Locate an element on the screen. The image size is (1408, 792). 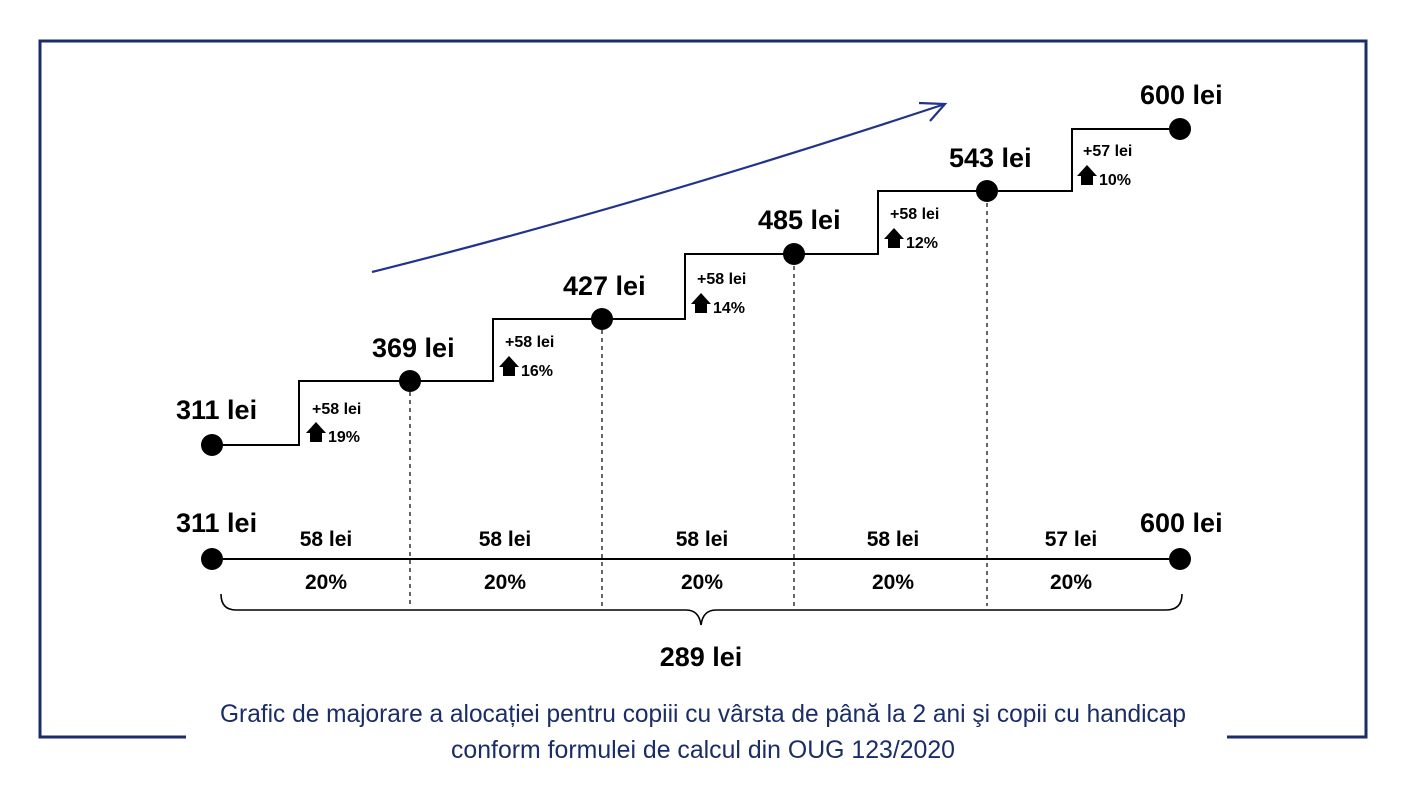
step-increment-4: +58 lei 12% is located at coordinates (911, 229).